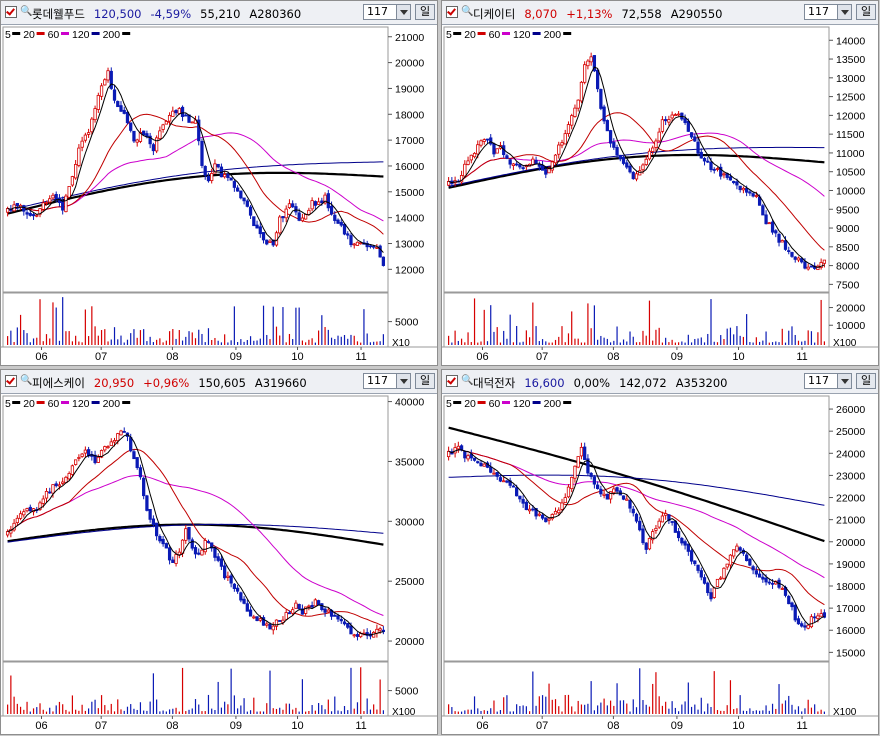  I want to click on ma-legend-label: 5, so click(449, 404).